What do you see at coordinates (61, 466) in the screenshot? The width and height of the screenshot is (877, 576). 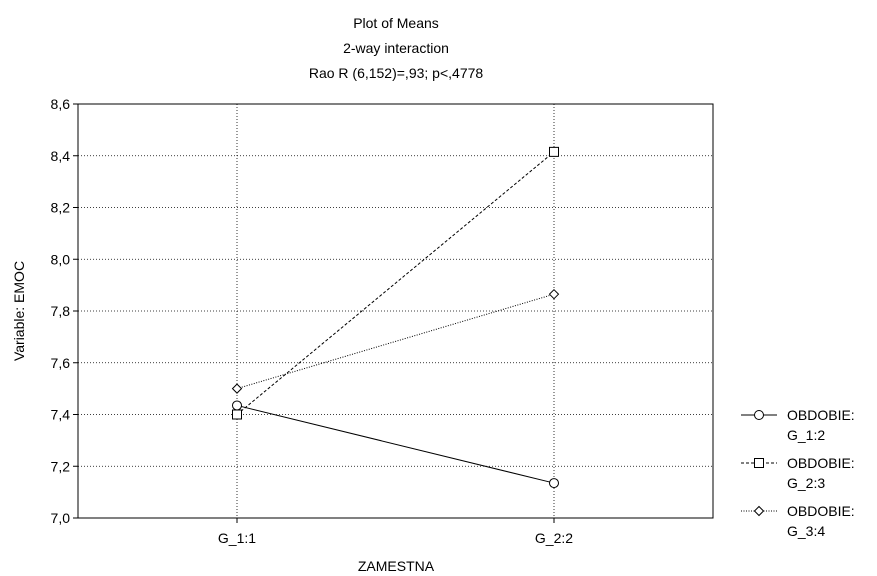 I see `y-tick-label: 7,2` at bounding box center [61, 466].